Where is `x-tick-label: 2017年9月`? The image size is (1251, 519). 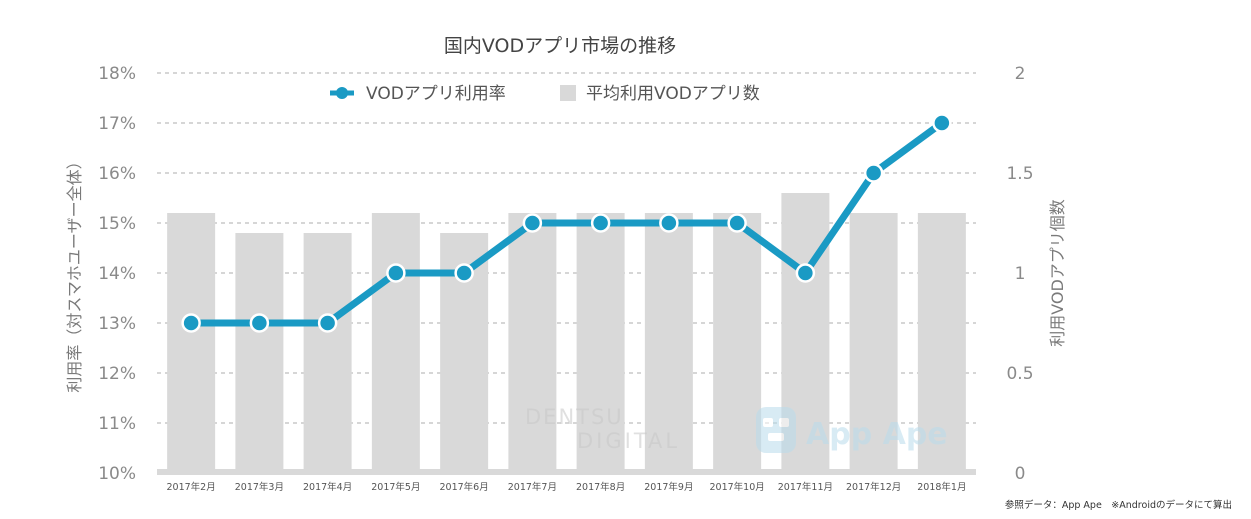
x-tick-label: 2017年9月 is located at coordinates (668, 487).